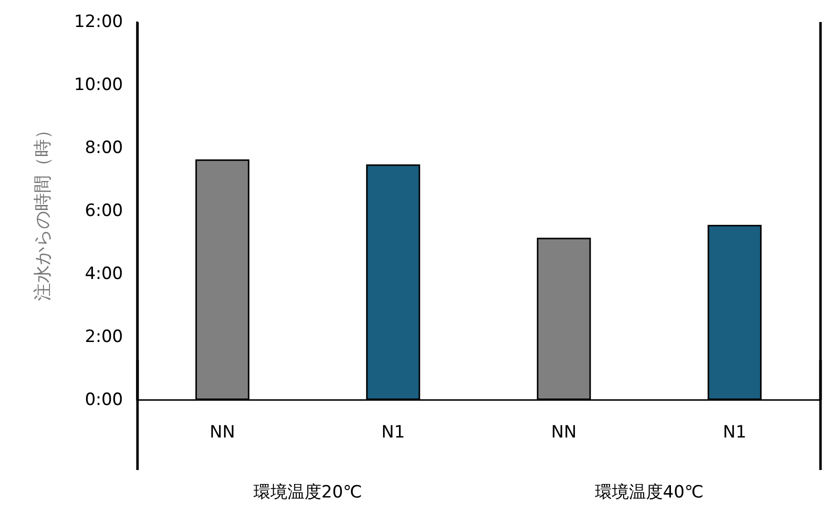 This screenshot has height=518, width=823. What do you see at coordinates (103, 400) in the screenshot?
I see `y-tick-label: 0:00` at bounding box center [103, 400].